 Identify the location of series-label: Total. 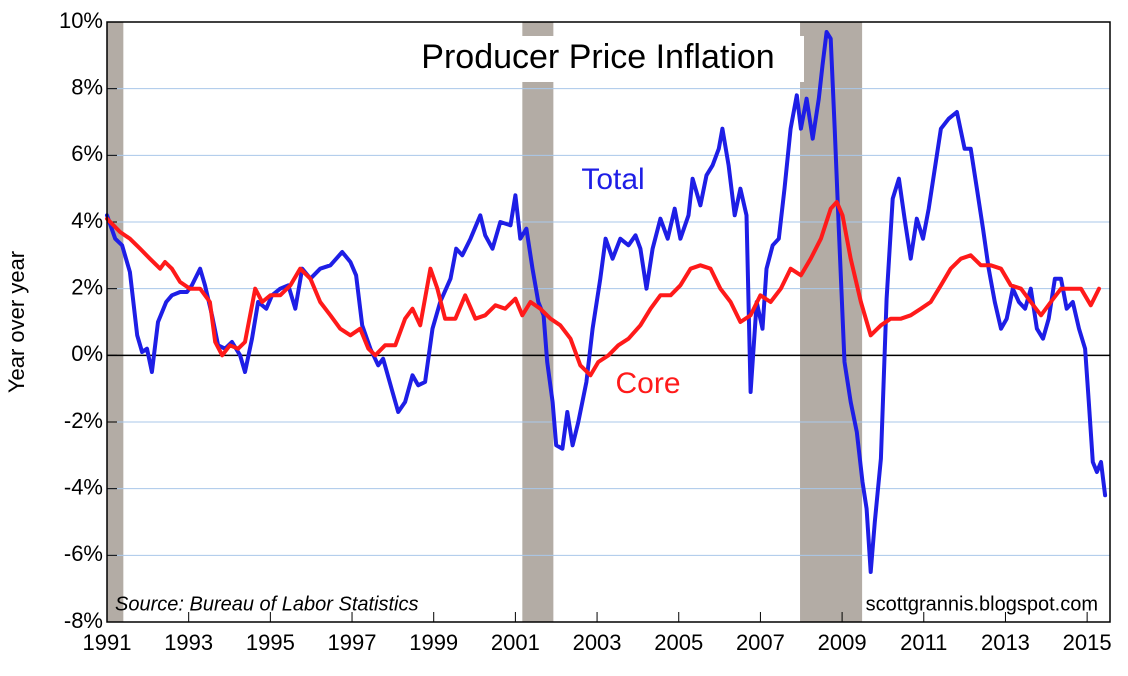
(612, 179).